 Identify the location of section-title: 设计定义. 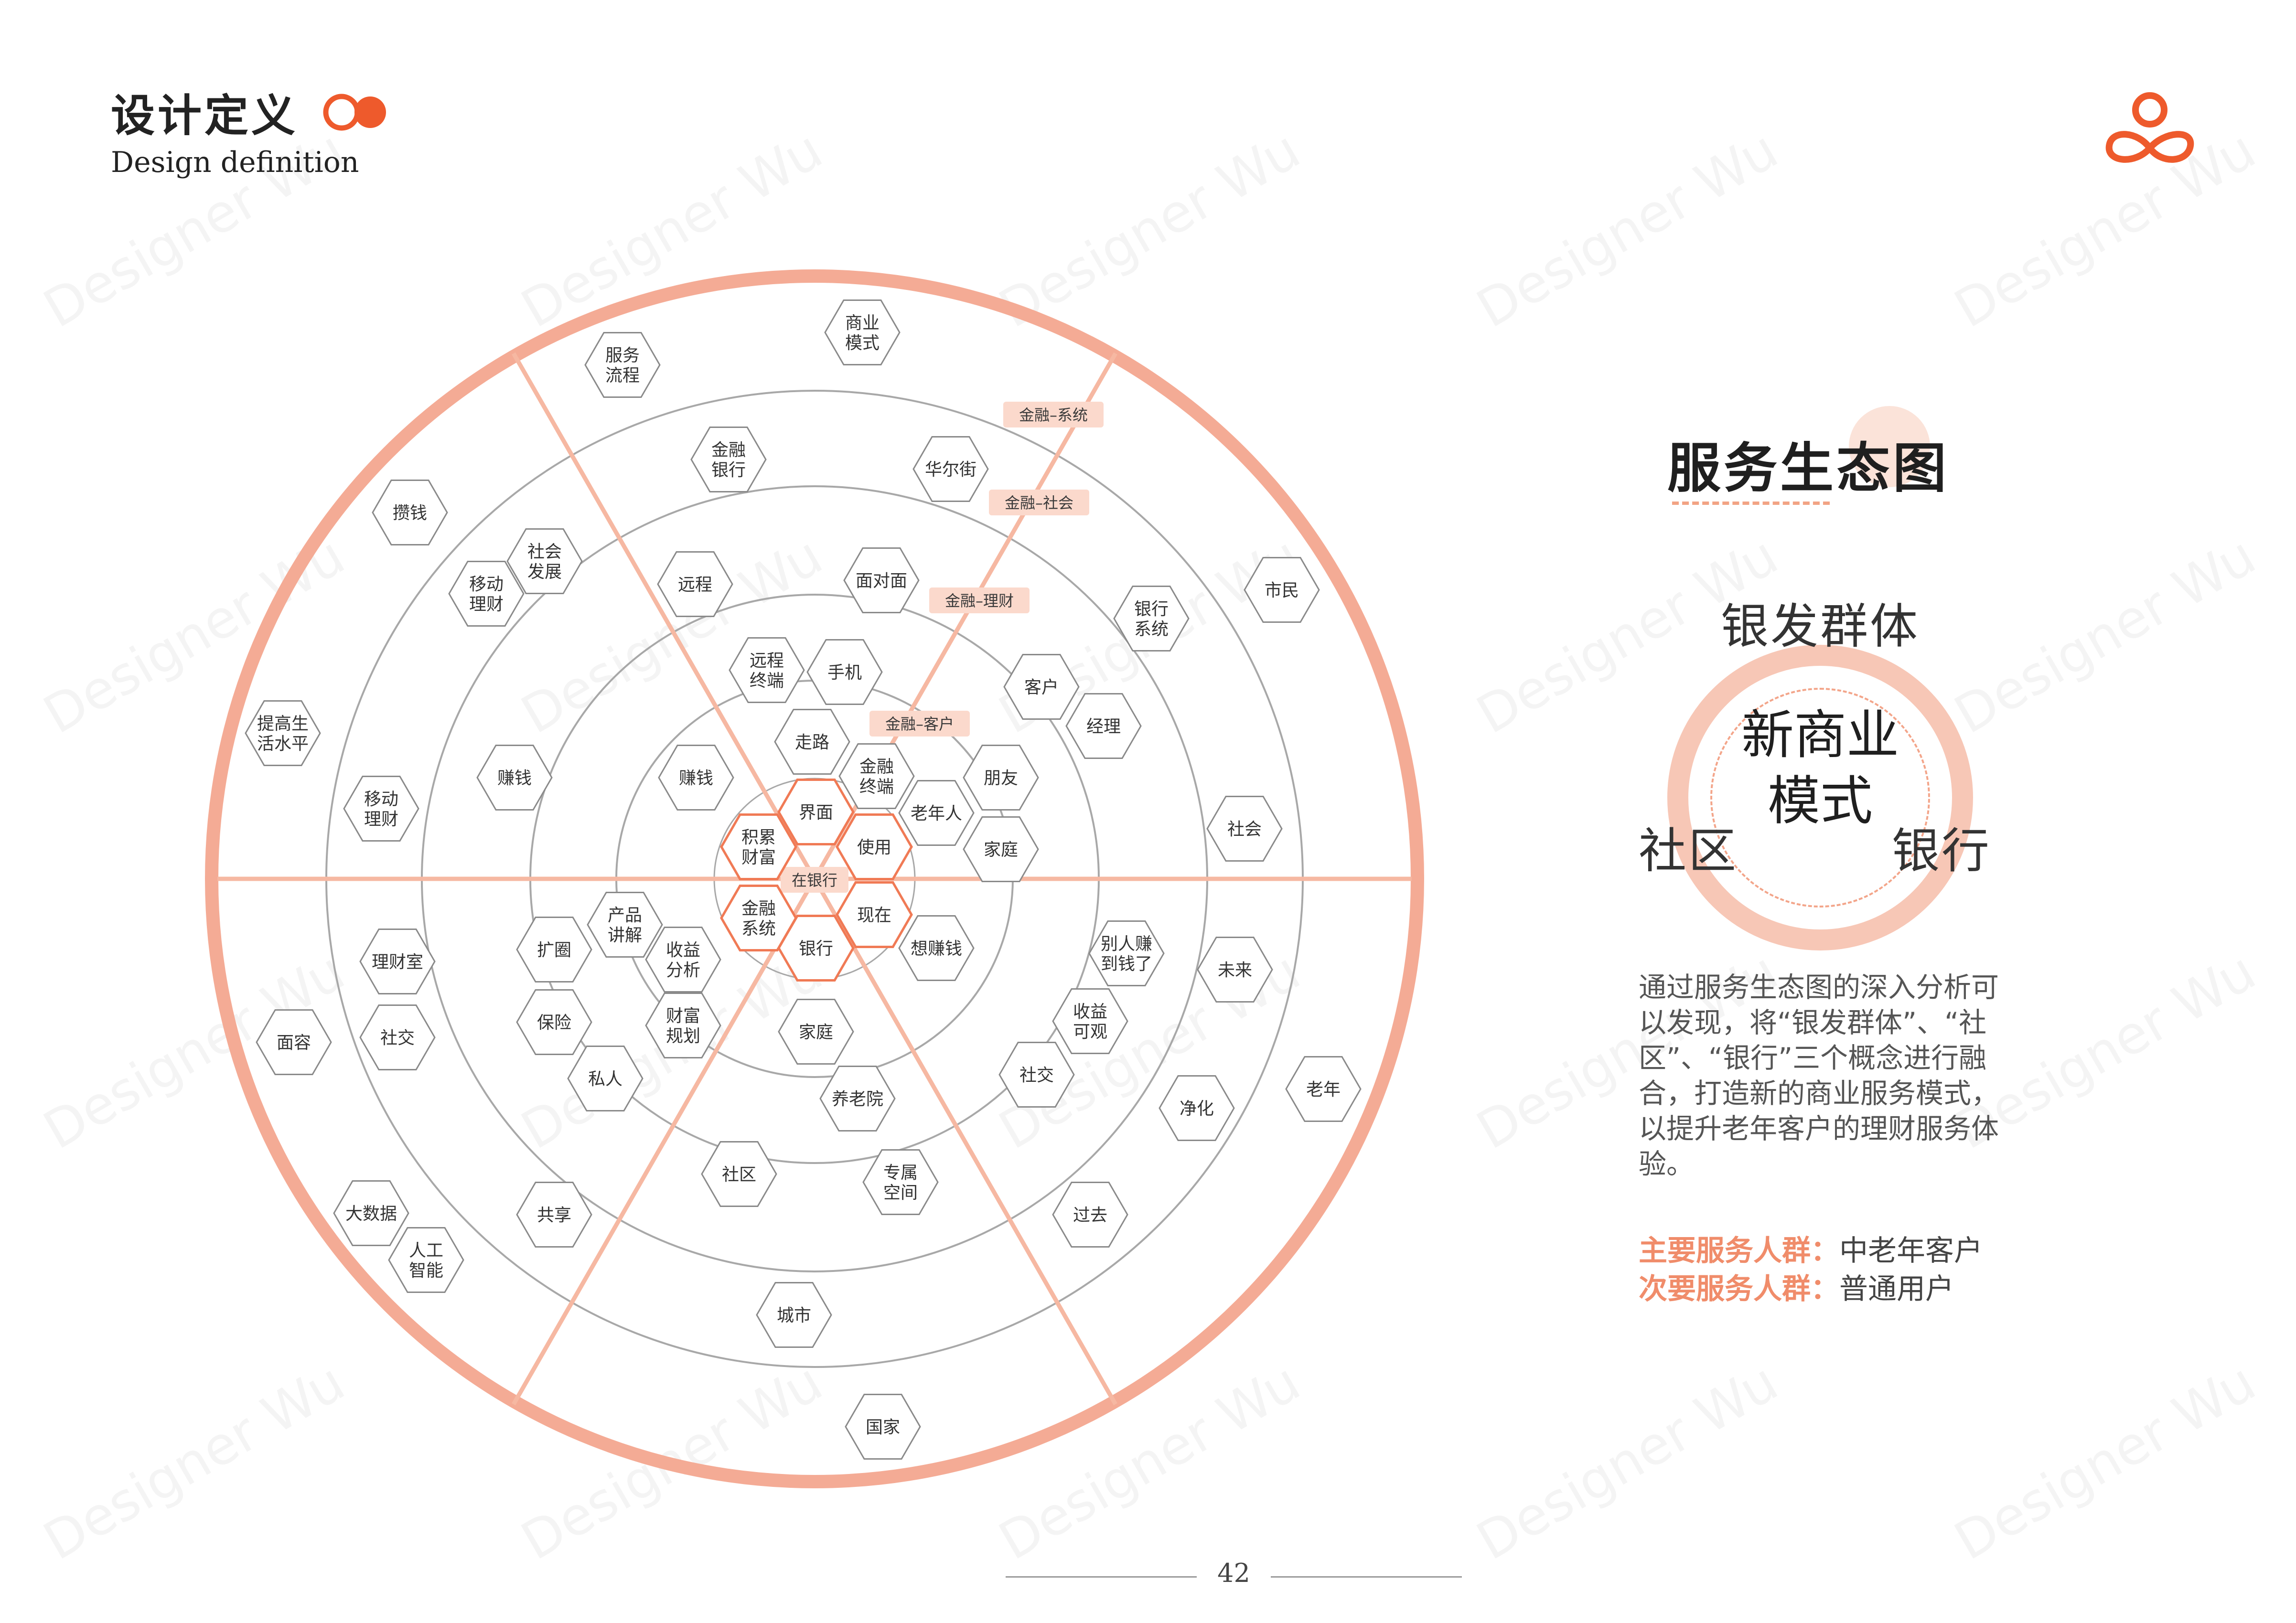
(205, 116).